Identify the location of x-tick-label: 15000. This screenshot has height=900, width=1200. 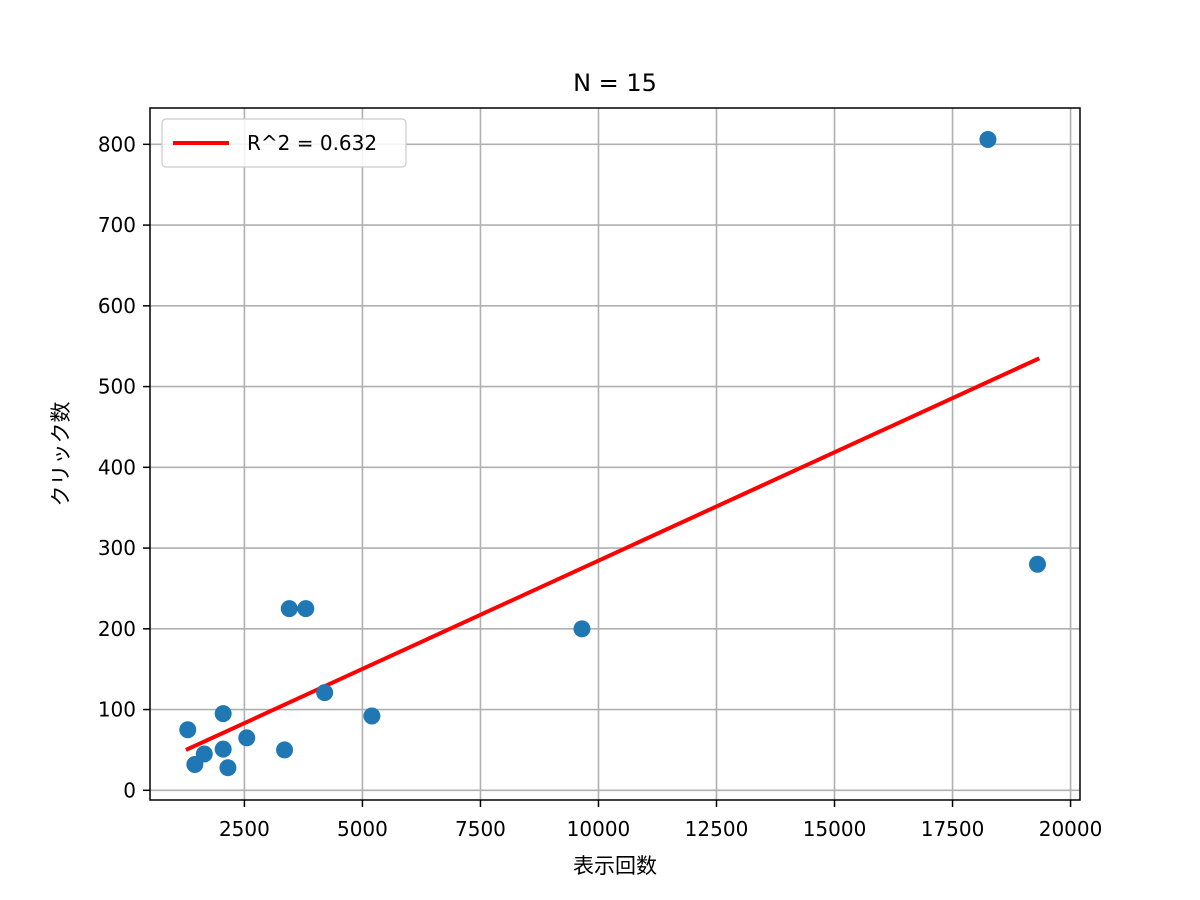
(835, 829).